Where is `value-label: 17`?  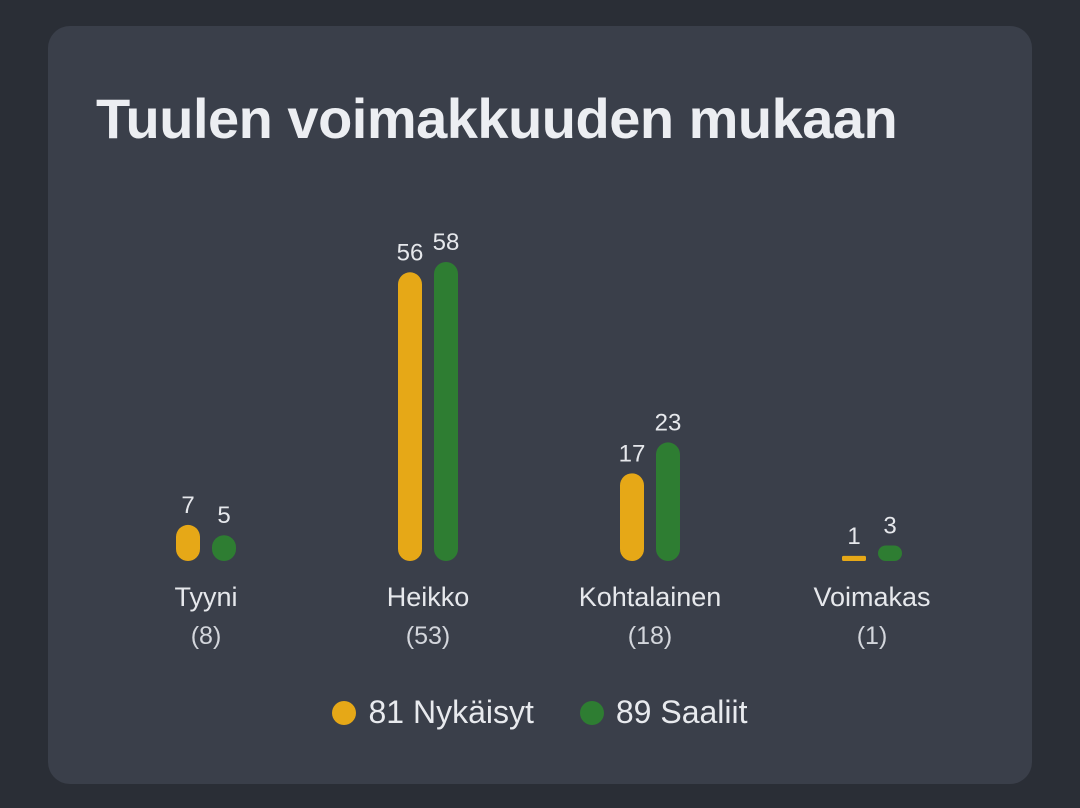 value-label: 17 is located at coordinates (632, 453).